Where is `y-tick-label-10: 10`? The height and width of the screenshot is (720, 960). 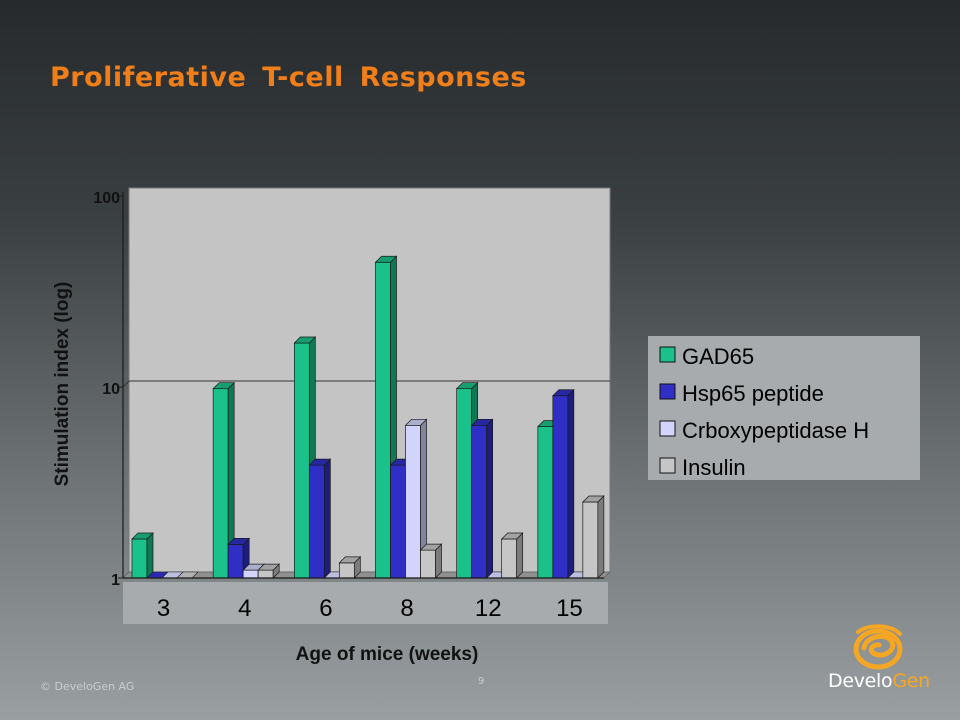
y-tick-label-10: 10 is located at coordinates (111, 389).